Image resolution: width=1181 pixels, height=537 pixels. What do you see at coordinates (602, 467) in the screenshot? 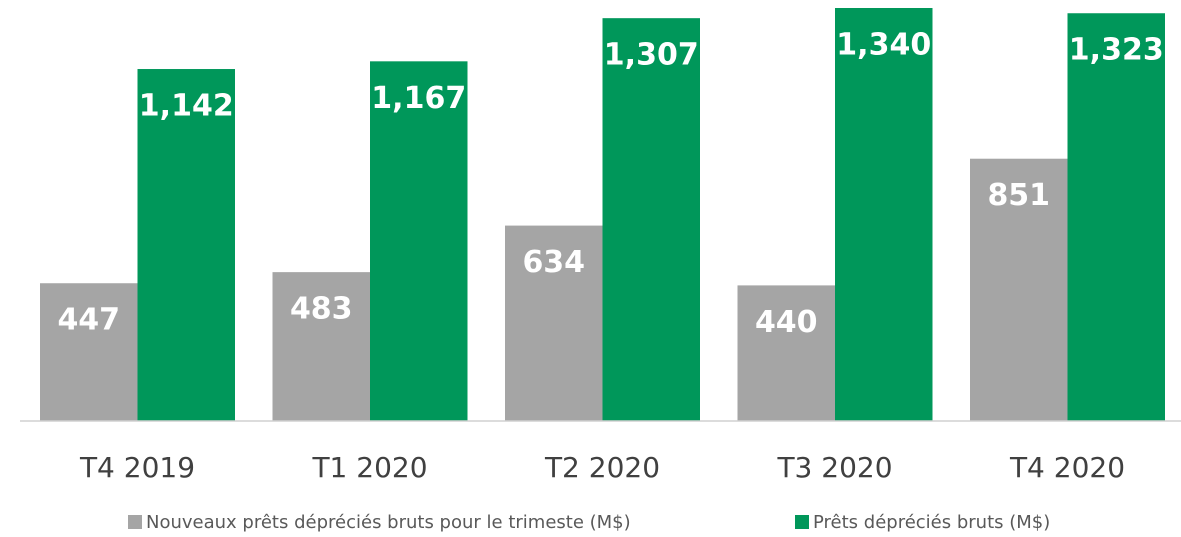
I see `x-tick-label: T2 2020` at bounding box center [602, 467].